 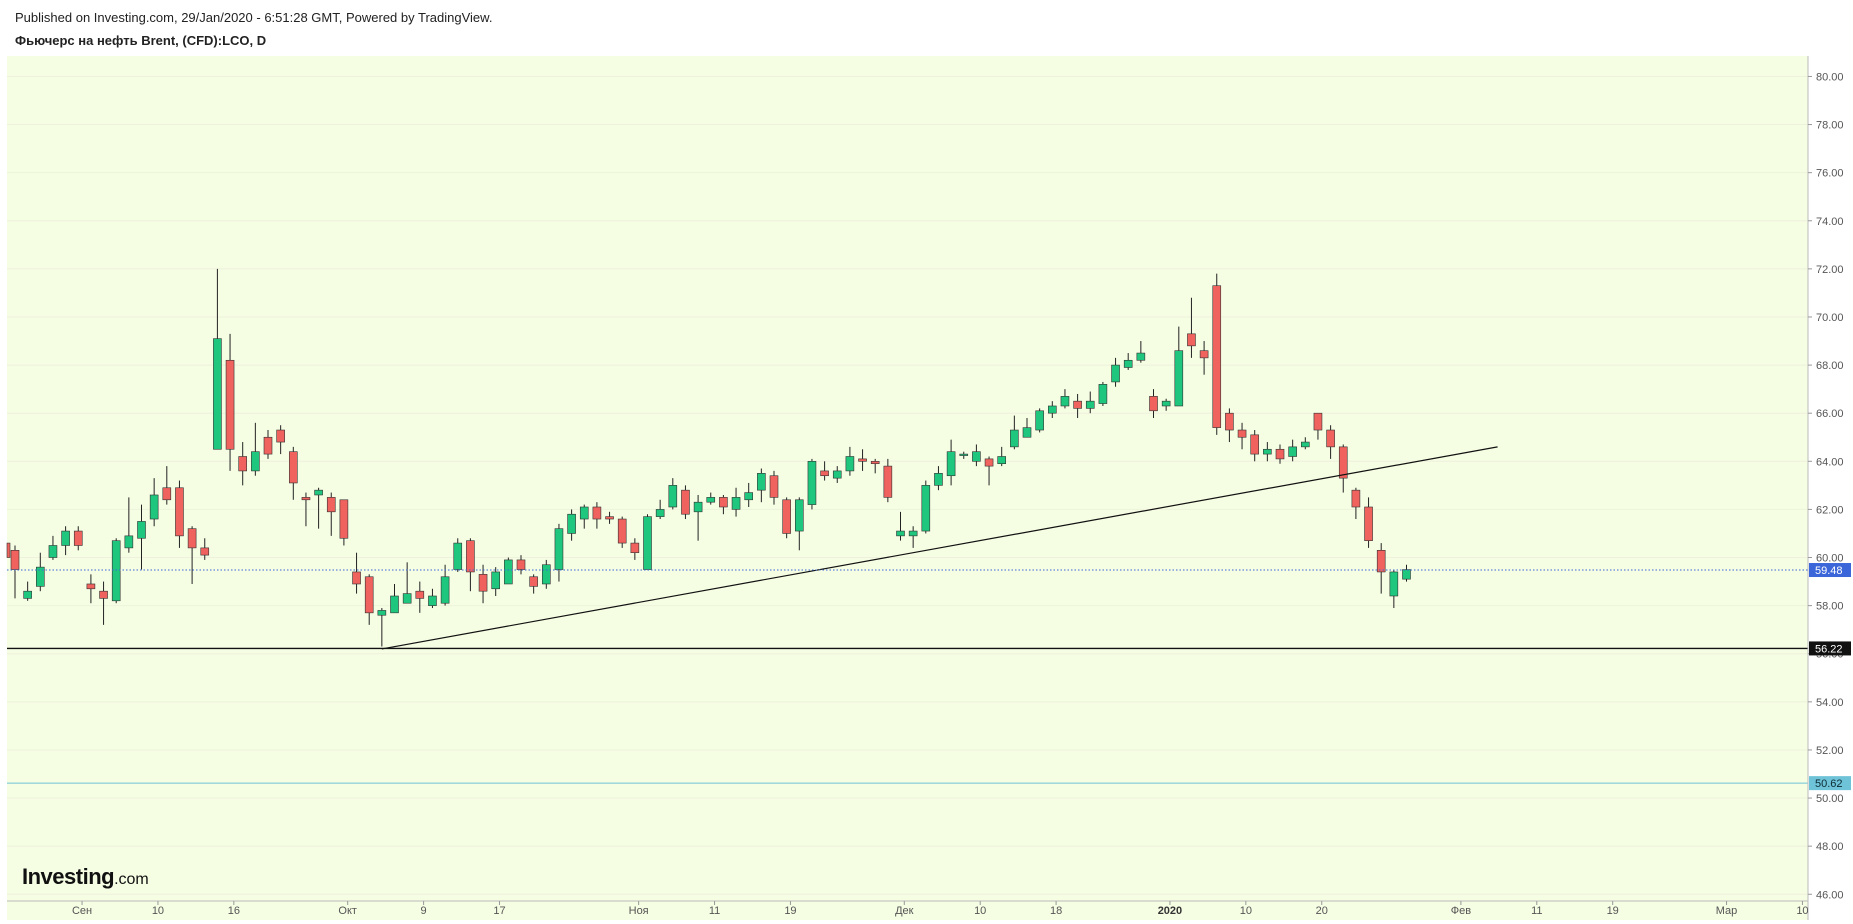 I want to click on investing-logo: Investing.com, so click(x=85, y=877).